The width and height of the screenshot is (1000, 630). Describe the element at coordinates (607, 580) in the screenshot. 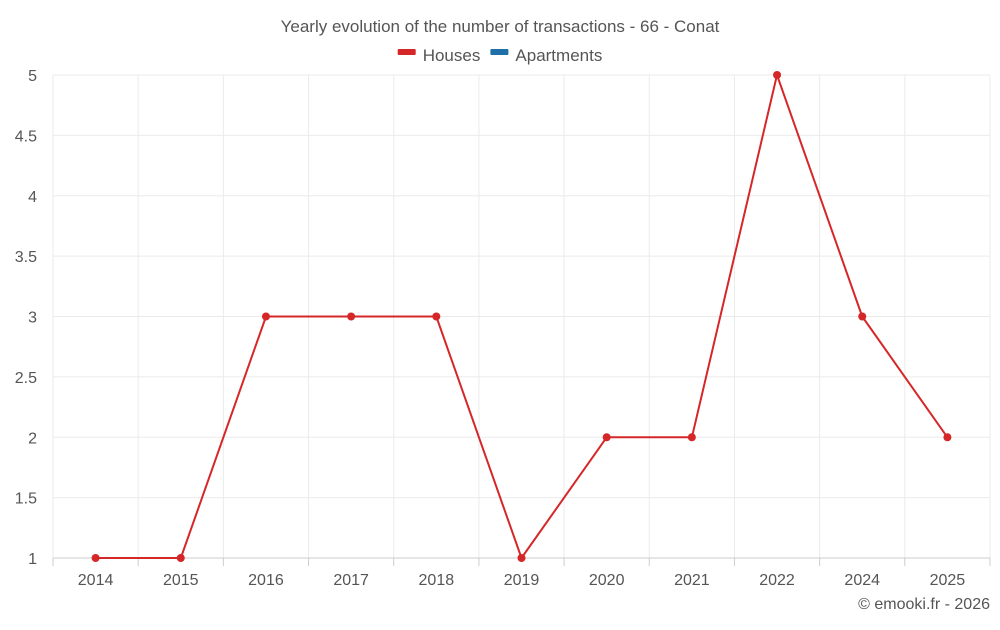

I see `x-tick-label: 2020` at that location.